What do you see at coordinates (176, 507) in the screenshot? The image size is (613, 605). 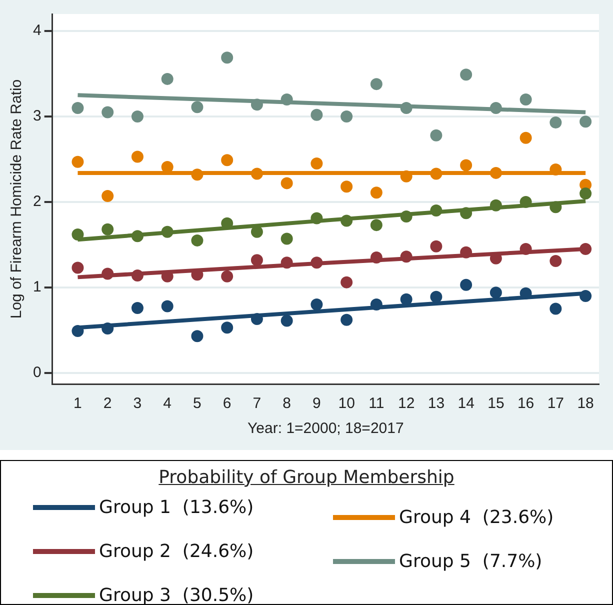 I see `legend-label: Group 1 (13.6%)` at bounding box center [176, 507].